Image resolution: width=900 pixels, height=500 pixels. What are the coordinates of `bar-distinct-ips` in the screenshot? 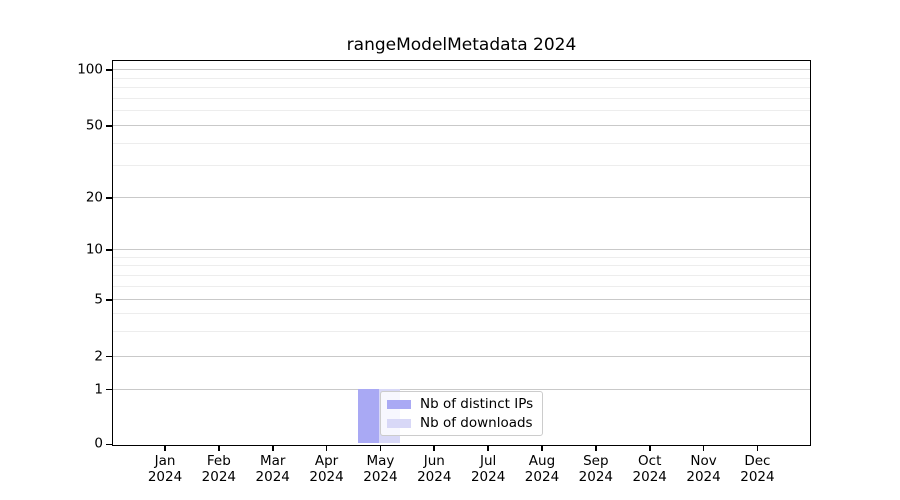 It's located at (369, 416).